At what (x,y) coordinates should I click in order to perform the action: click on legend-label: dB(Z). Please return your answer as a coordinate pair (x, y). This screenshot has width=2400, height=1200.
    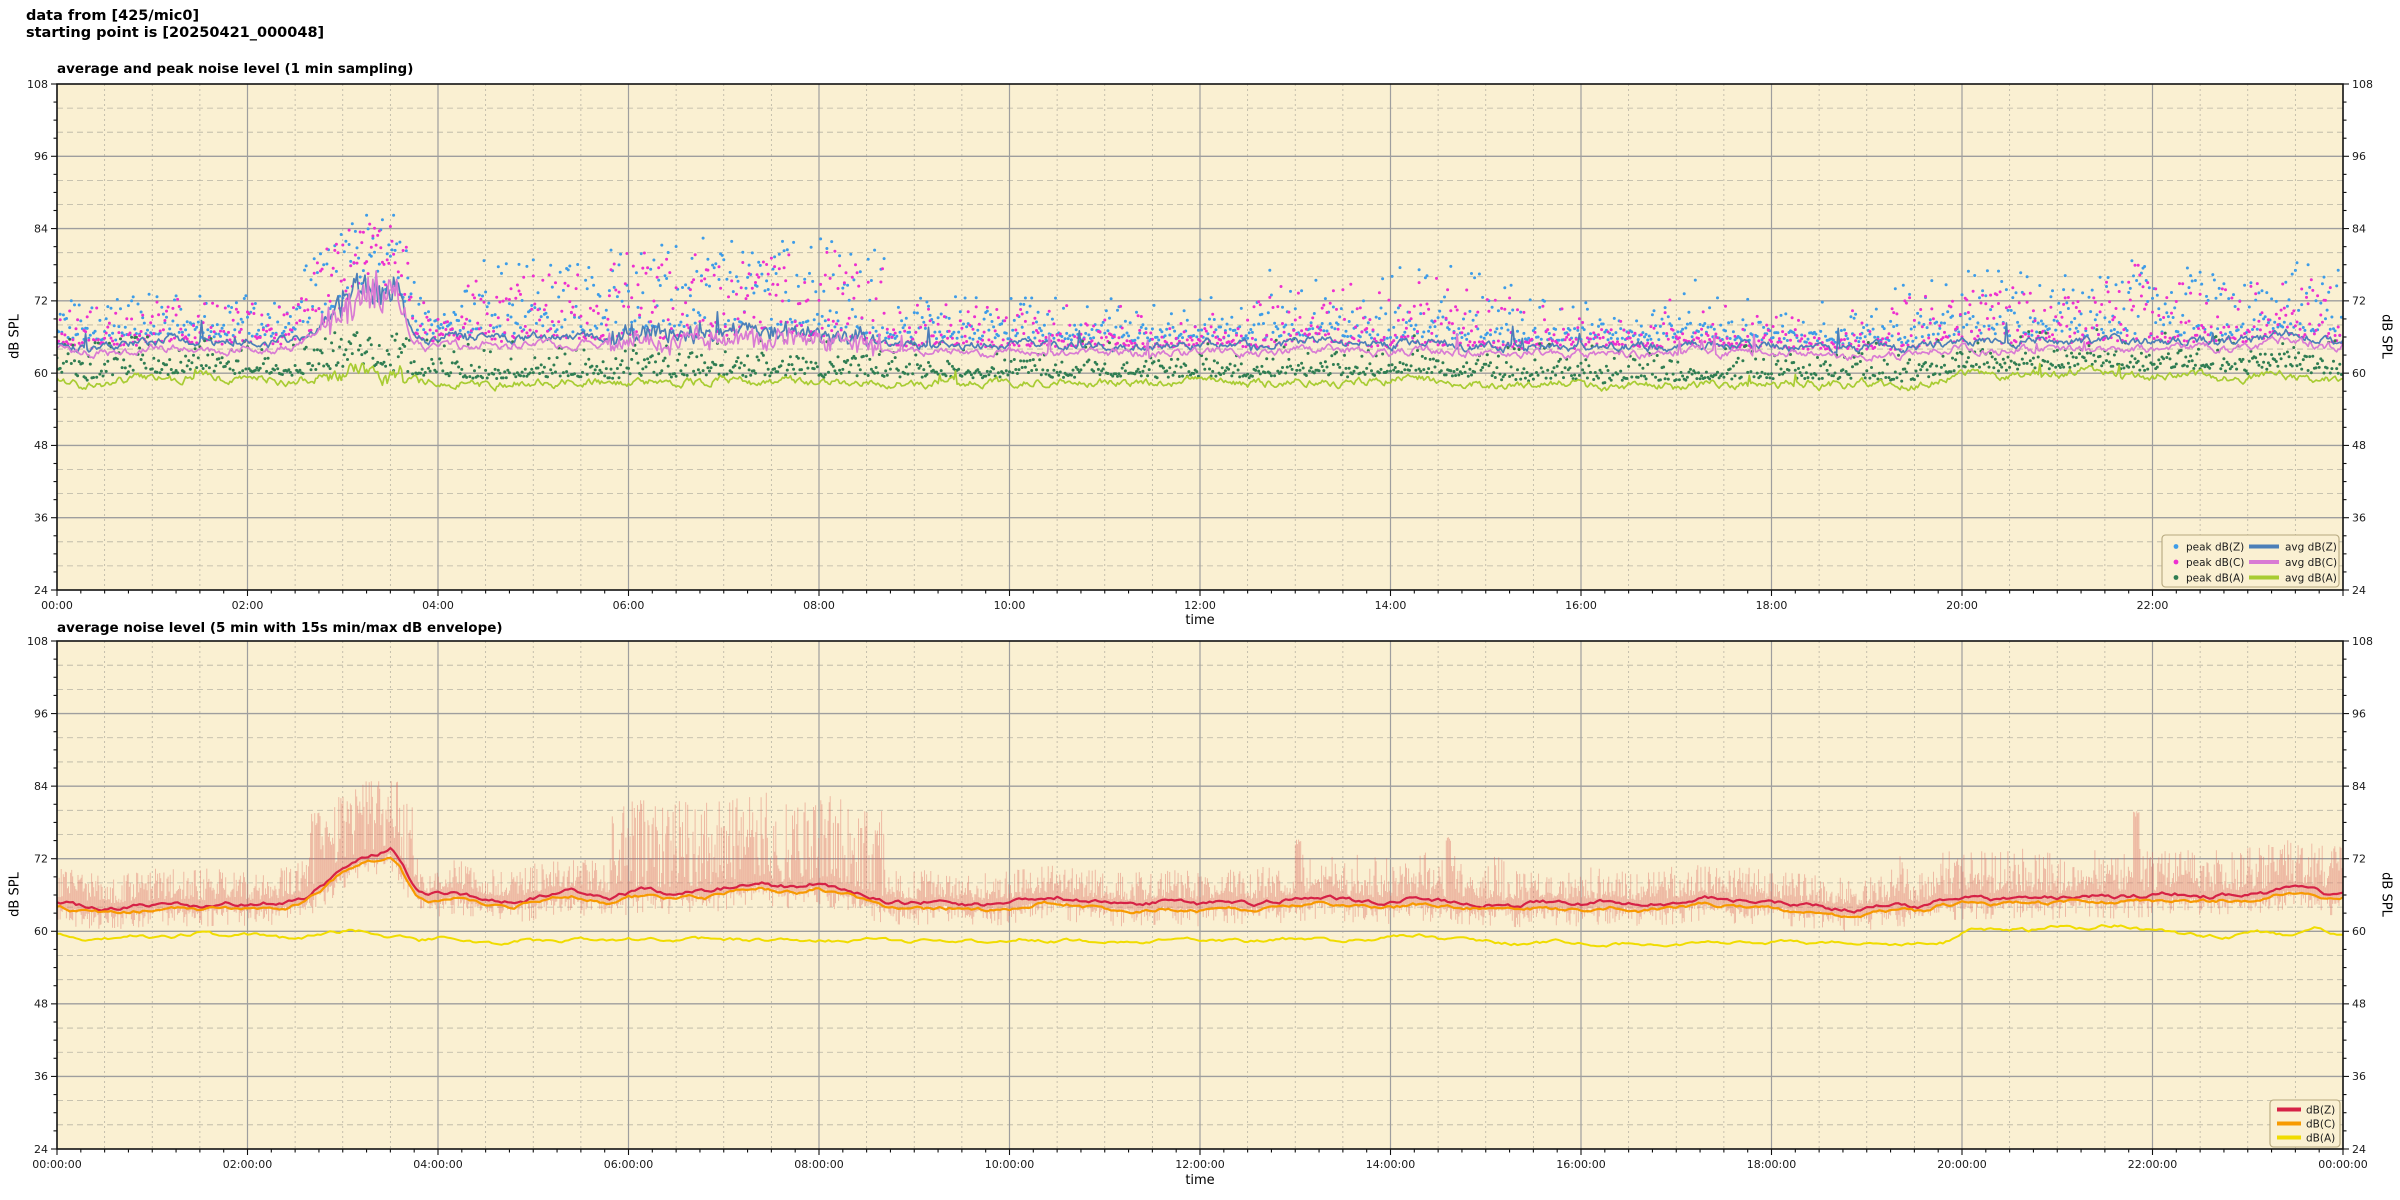
    Looking at the image, I should click on (2320, 1110).